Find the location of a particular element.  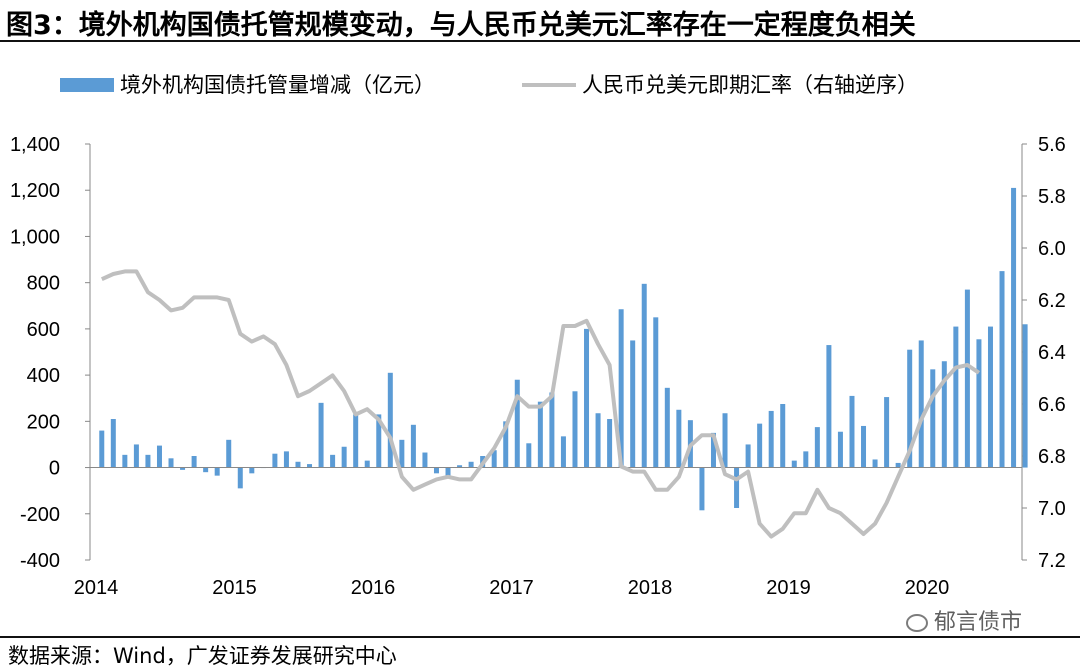

right-tick-label: 5.8 is located at coordinates (1052, 197).